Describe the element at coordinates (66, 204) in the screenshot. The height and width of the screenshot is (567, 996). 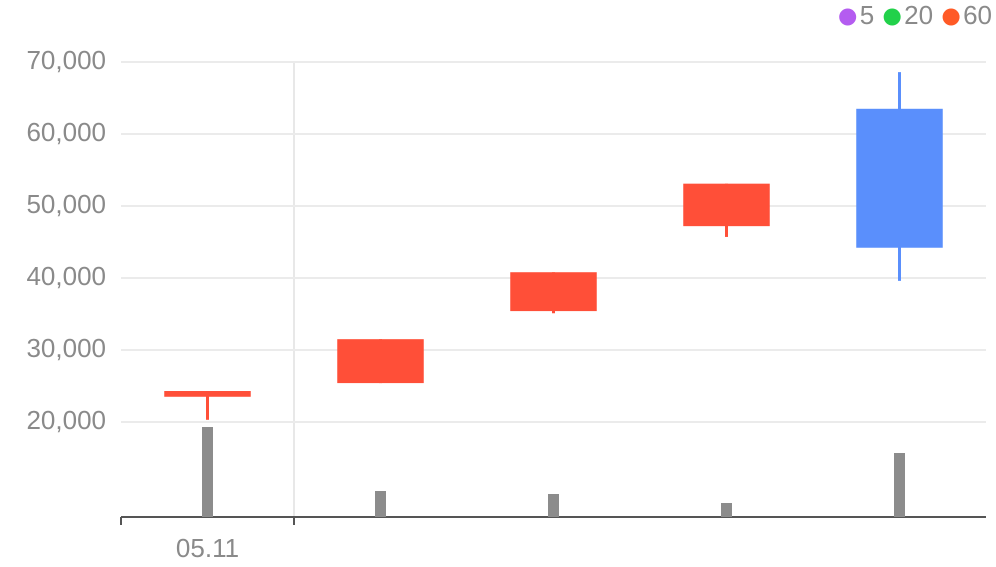
I see `y-tick-label: 50,000` at that location.